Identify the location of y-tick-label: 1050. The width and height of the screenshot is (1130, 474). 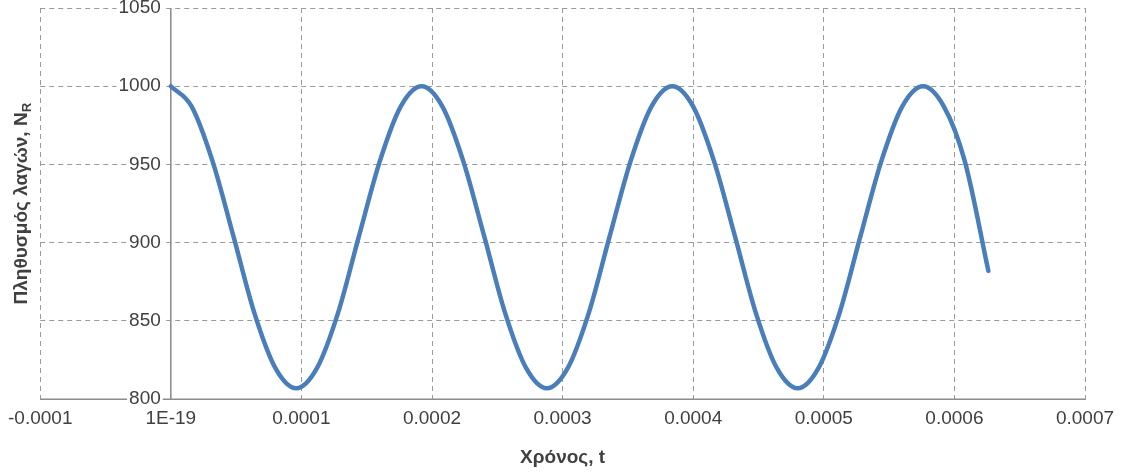
(139, 9).